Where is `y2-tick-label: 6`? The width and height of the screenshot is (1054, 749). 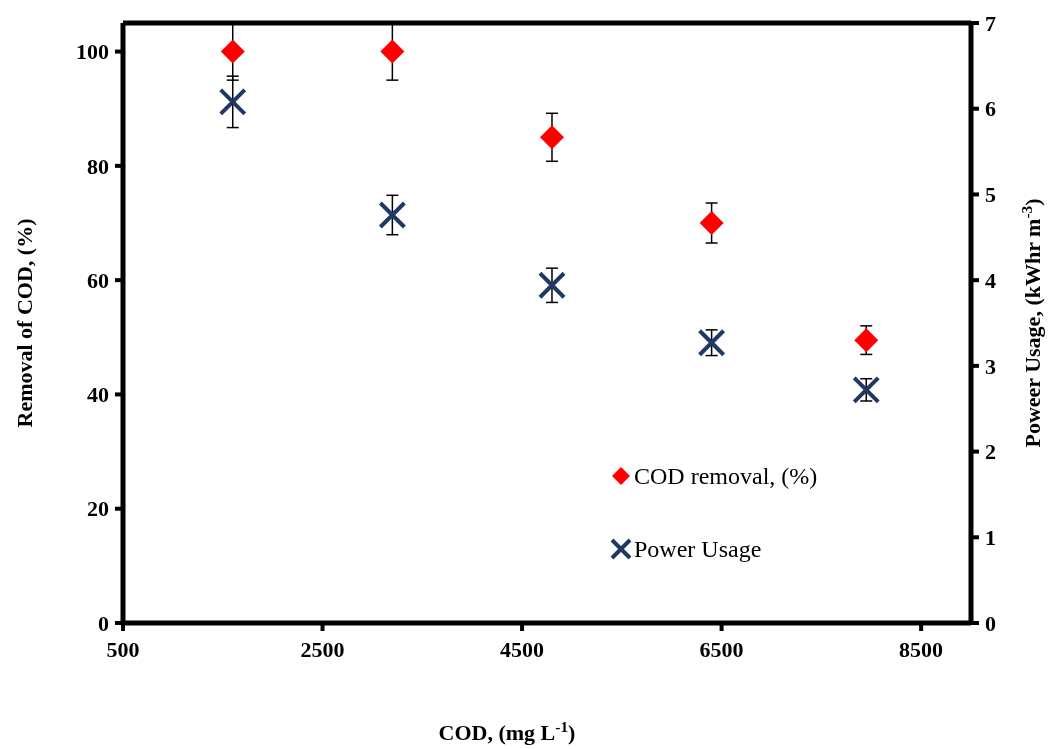
y2-tick-label: 6 is located at coordinates (990, 109).